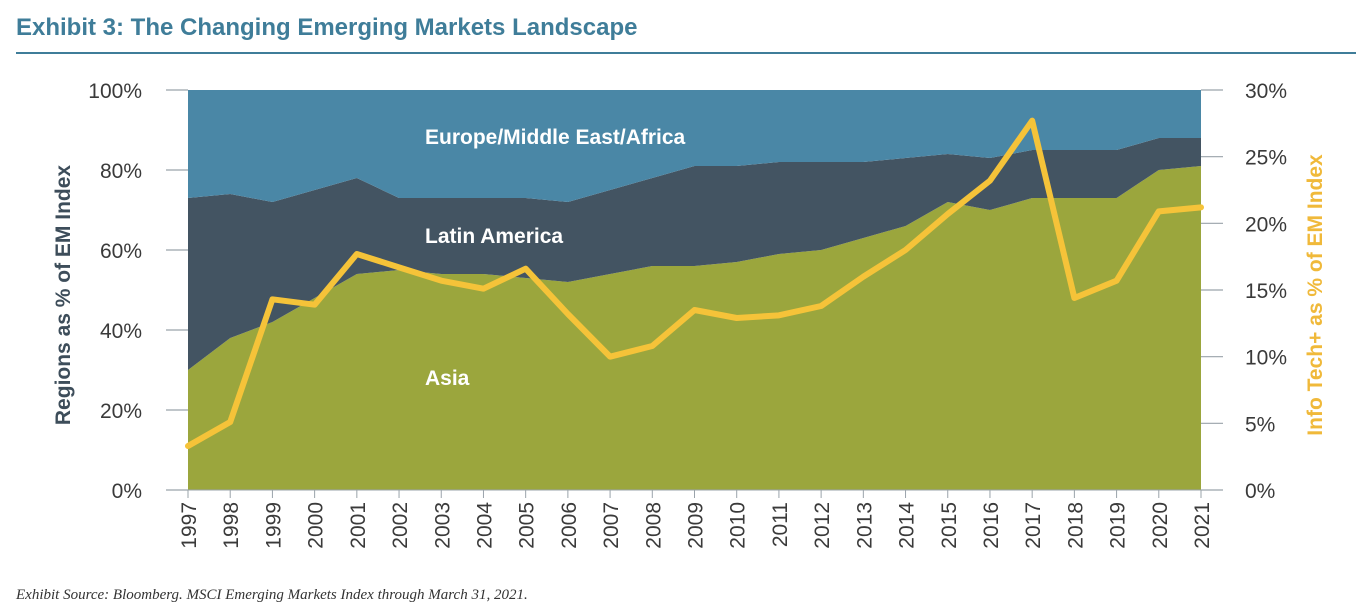  Describe the element at coordinates (121, 411) in the screenshot. I see `left-tick-label: 20%` at that location.